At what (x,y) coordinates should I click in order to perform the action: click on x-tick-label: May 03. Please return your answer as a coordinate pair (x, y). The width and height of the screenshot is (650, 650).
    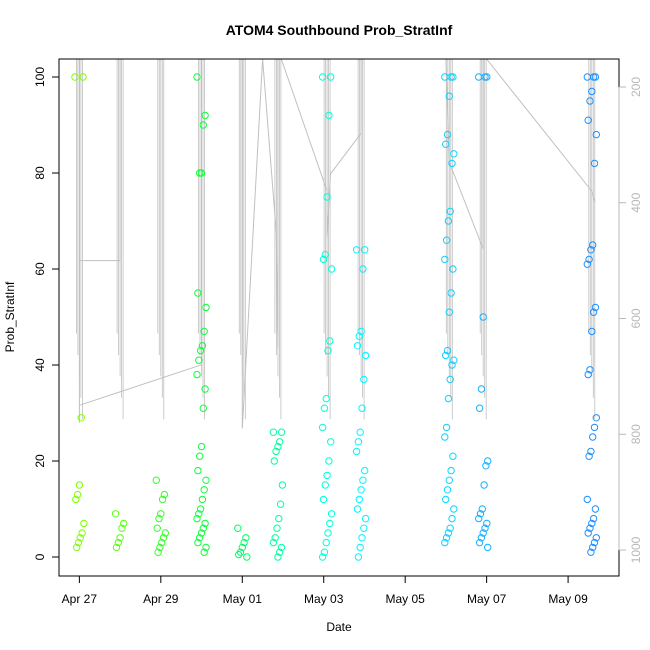
    Looking at the image, I should click on (324, 599).